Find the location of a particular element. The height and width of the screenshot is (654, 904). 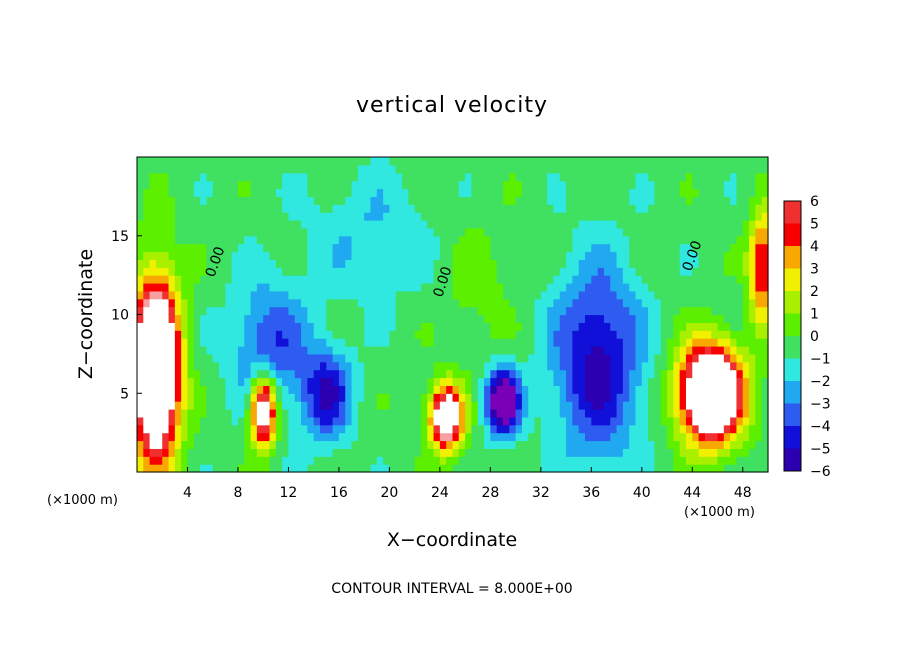

colorbar-swatch is located at coordinates (792, 302).